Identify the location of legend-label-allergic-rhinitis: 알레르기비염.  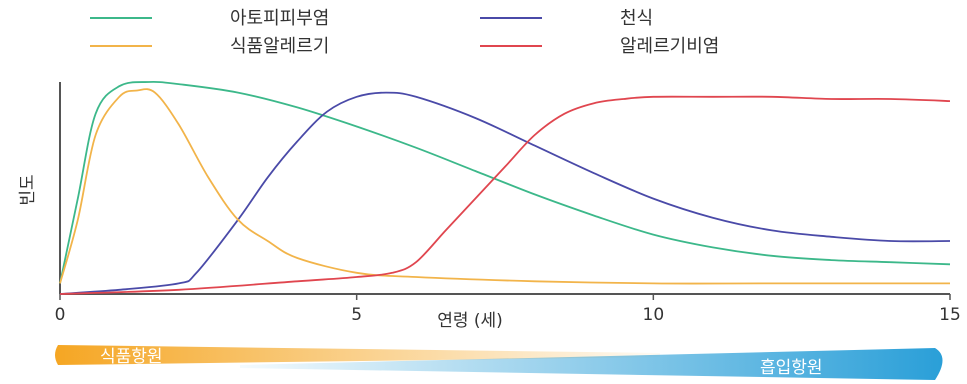
(669, 46).